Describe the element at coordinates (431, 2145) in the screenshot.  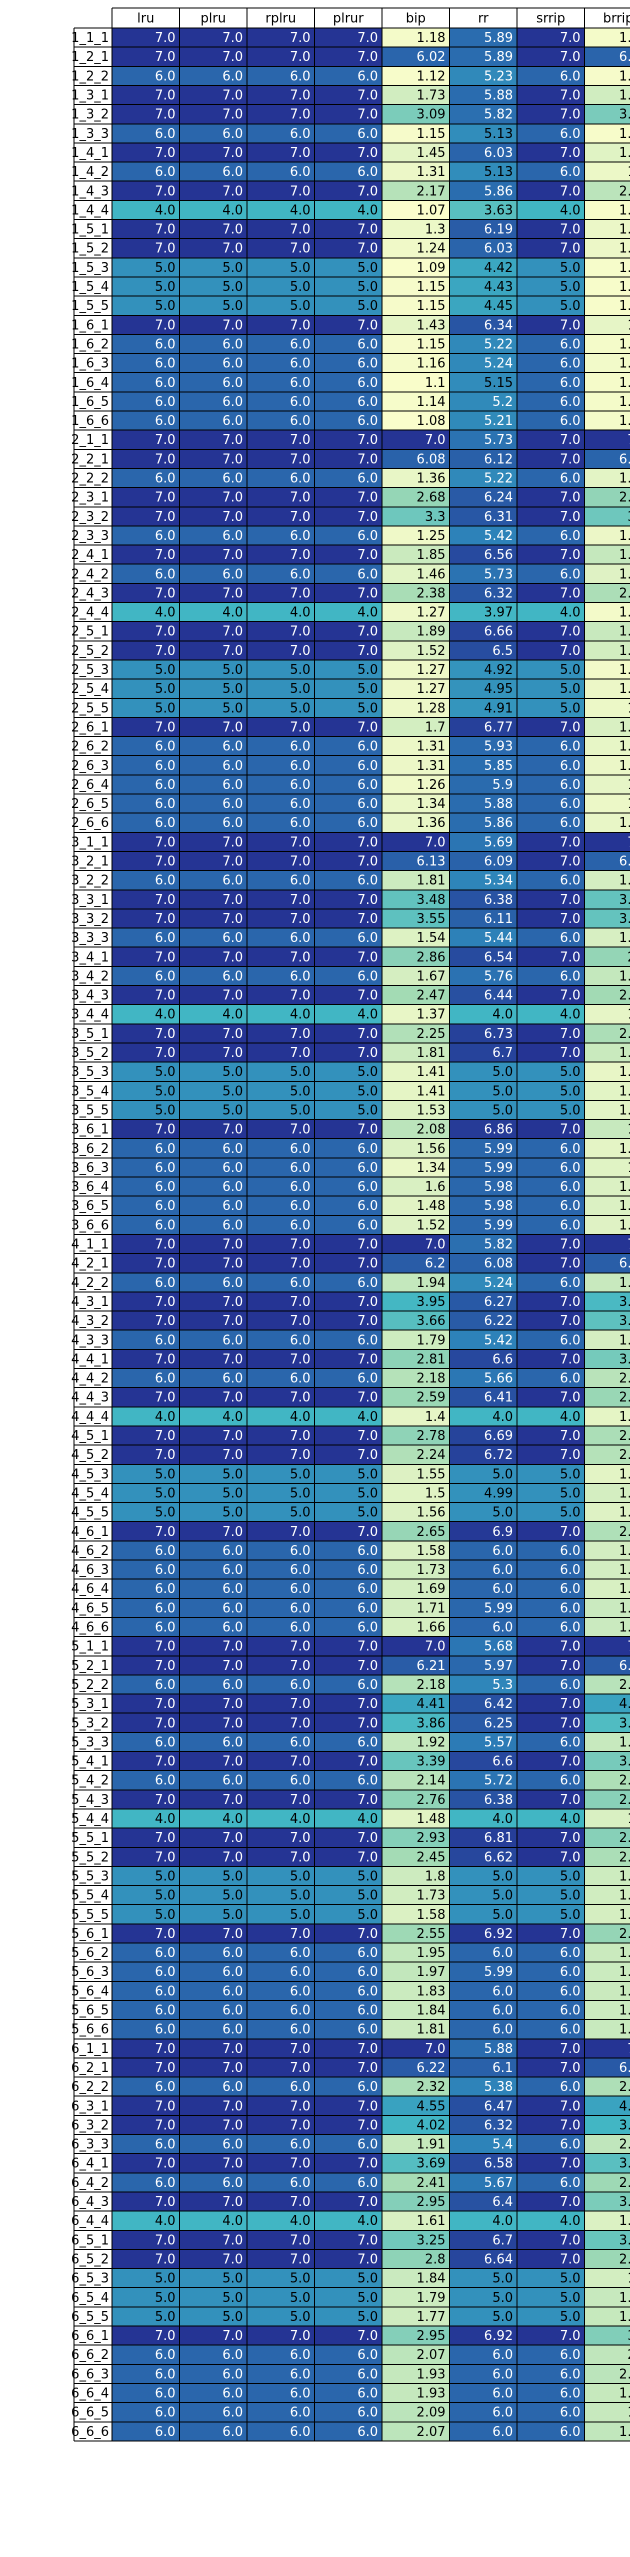
I see `cell-value-6_3_3-bip: 1.91` at that location.